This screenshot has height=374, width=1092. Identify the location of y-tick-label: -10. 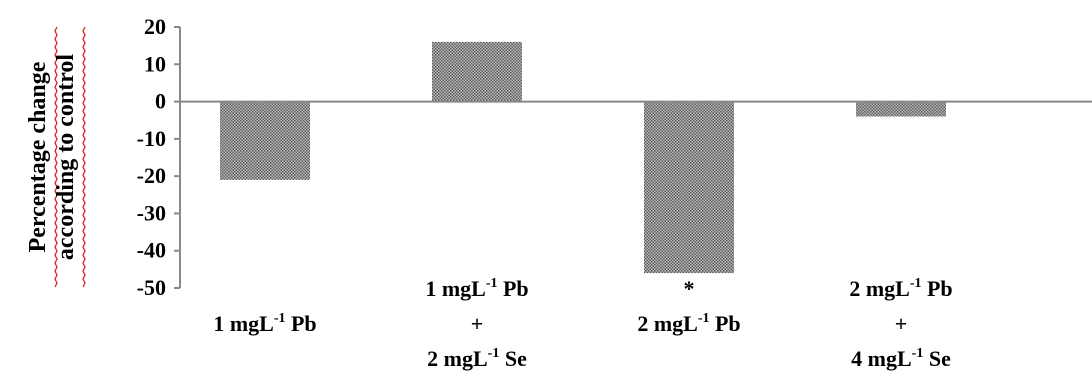
(151, 138).